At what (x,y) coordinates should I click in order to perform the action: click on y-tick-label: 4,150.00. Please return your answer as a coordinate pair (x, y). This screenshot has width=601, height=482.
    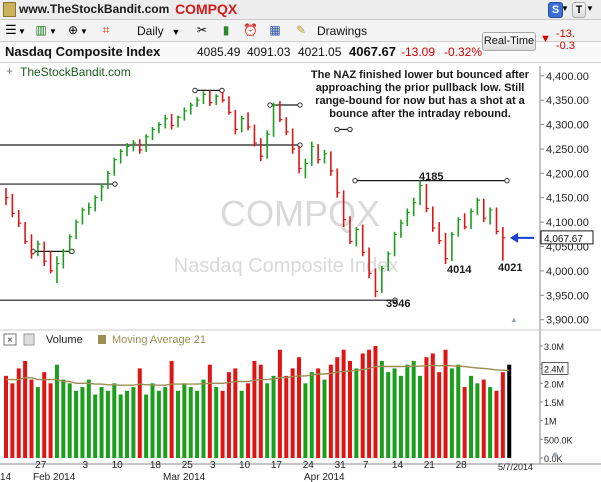
    Looking at the image, I should click on (567, 199).